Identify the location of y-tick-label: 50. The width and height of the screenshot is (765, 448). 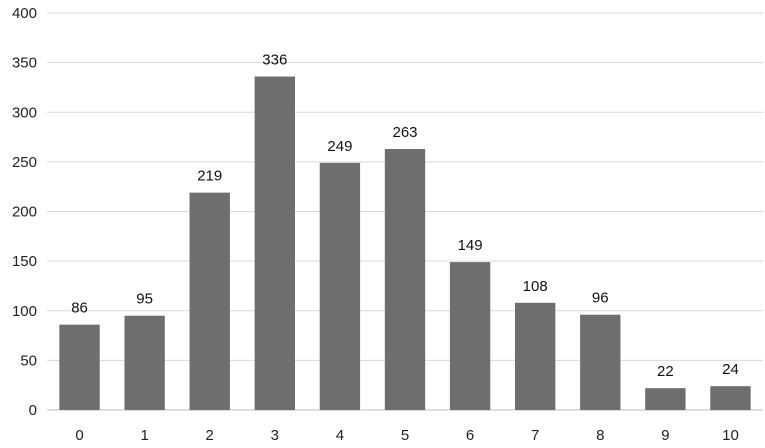
(28, 360).